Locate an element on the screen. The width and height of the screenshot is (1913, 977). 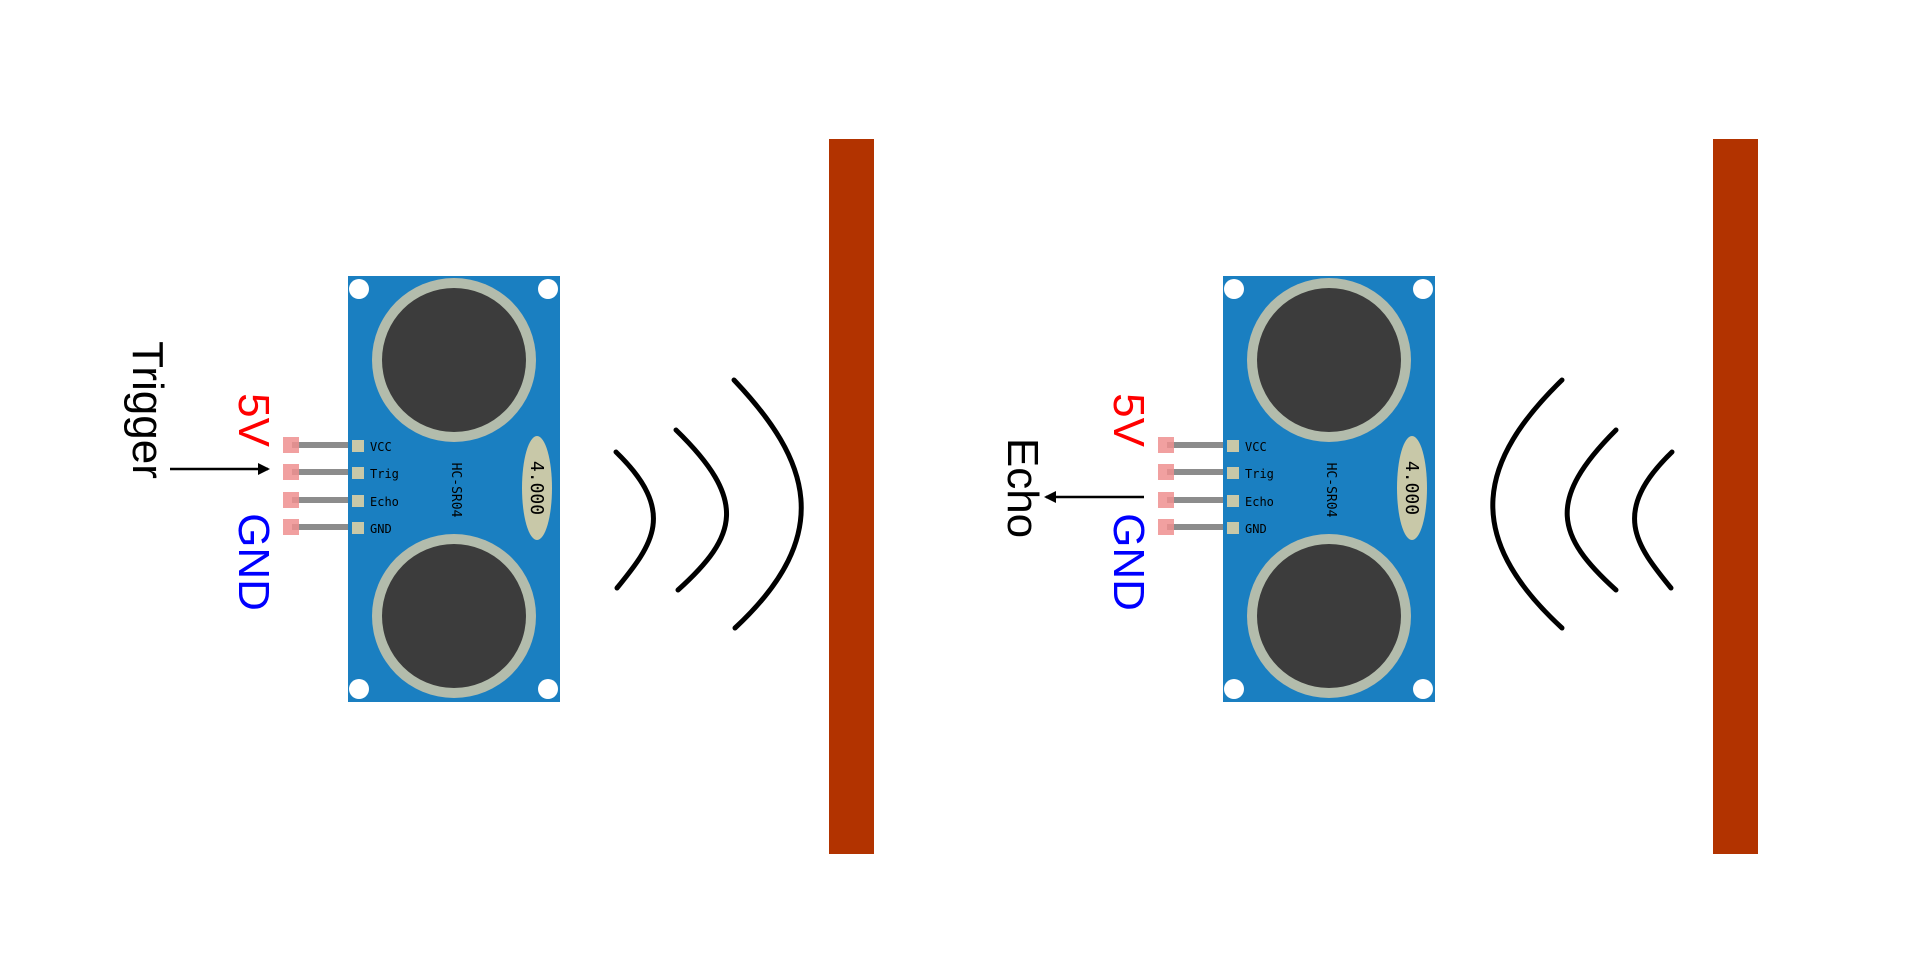
label-trigger: Trigger is located at coordinates (147, 410).